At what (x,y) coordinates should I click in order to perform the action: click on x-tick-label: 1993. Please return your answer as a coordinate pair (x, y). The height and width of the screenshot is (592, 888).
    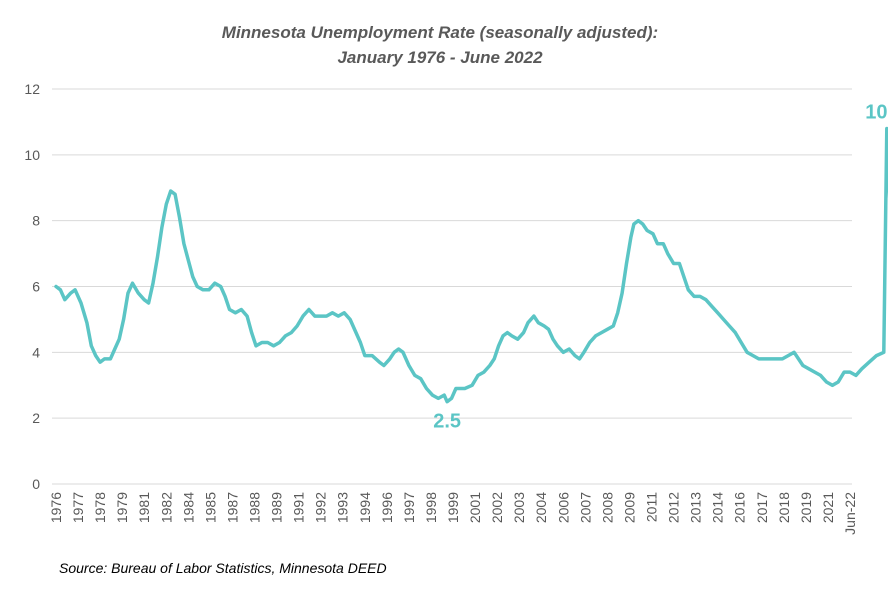
    Looking at the image, I should click on (343, 507).